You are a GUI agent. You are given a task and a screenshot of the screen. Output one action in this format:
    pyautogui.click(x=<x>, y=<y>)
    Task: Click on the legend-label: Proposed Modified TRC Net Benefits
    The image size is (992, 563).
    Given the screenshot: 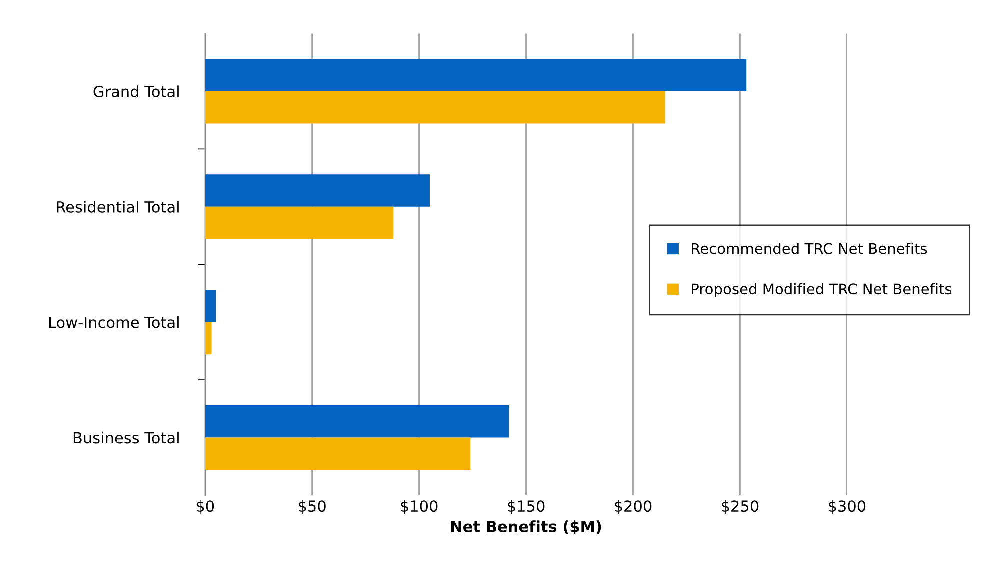 What is the action you would take?
    pyautogui.click(x=822, y=290)
    